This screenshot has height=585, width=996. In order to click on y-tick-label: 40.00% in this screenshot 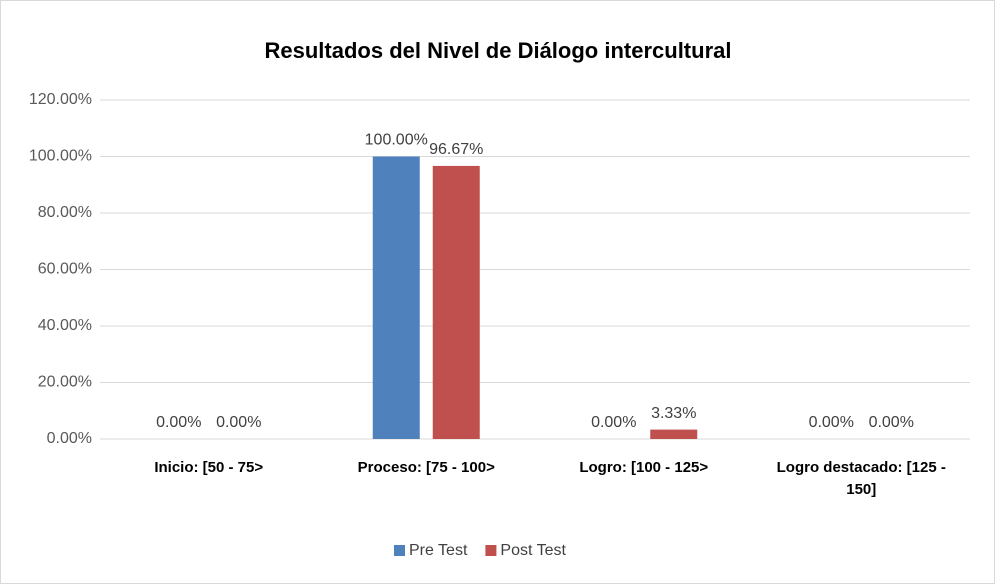, I will do `click(65, 325)`.